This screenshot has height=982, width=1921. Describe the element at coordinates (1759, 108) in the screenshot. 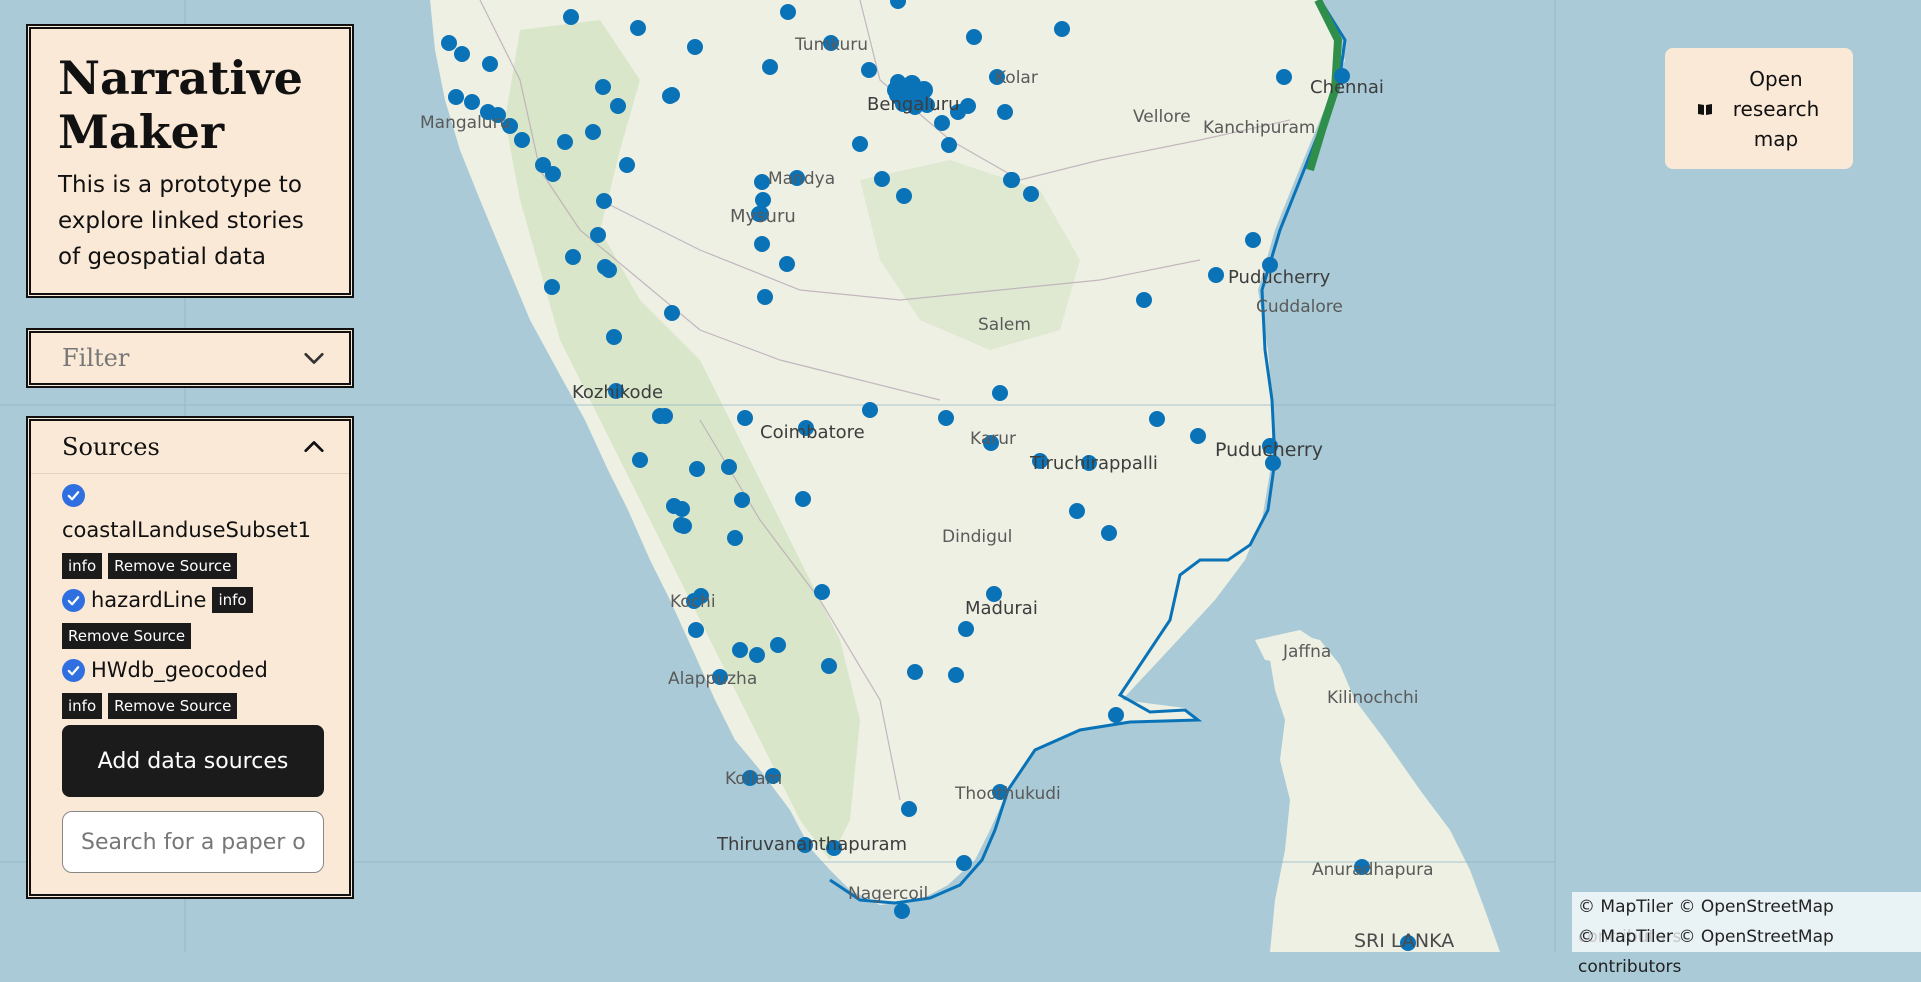

I see `open-research-map-button: Open research map` at that location.